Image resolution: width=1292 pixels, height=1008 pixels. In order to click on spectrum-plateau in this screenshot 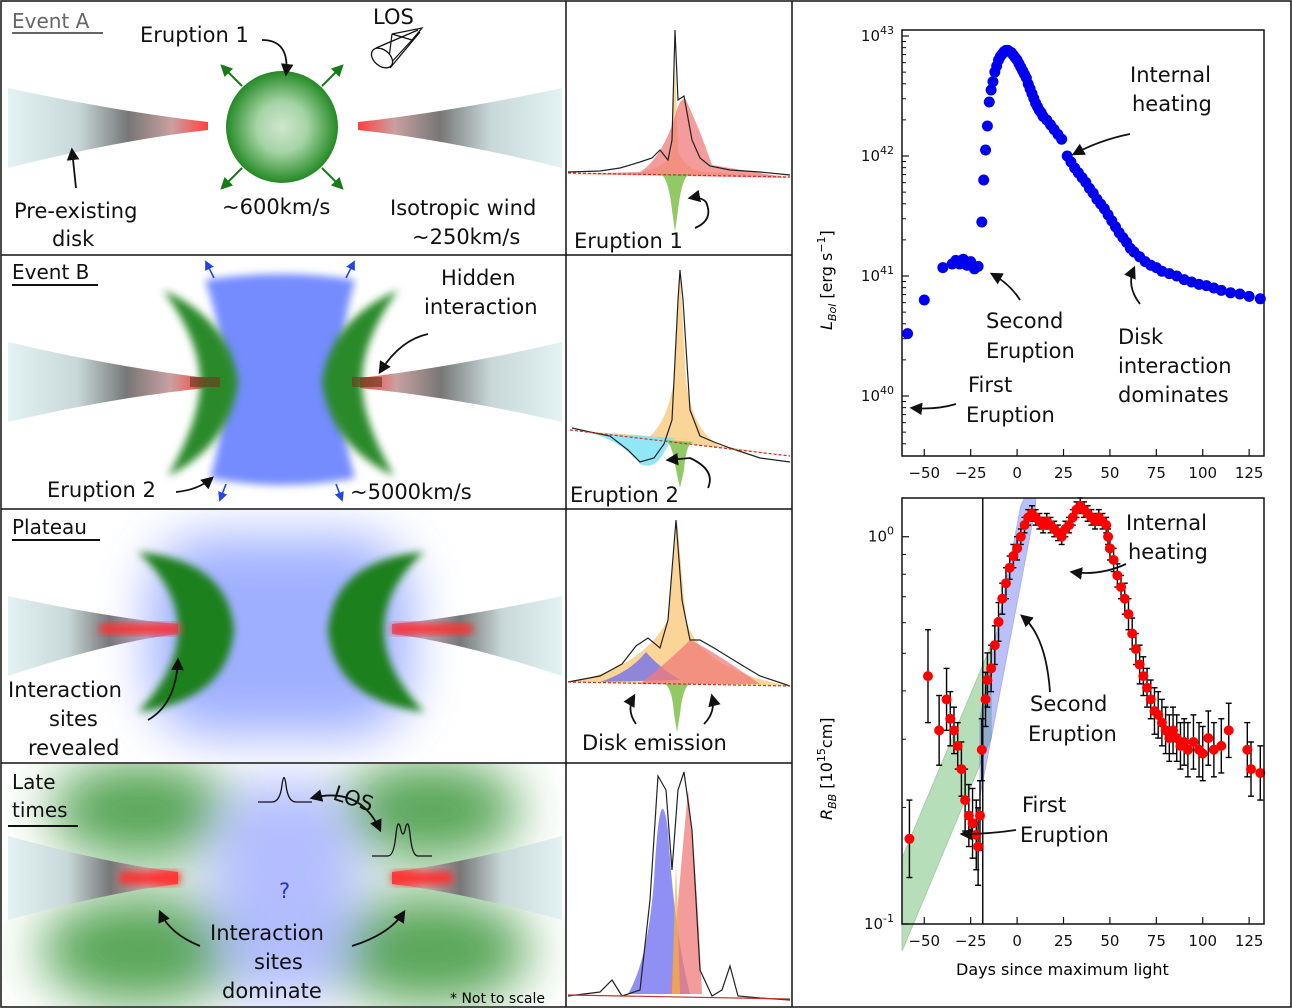, I will do `click(679, 625)`.